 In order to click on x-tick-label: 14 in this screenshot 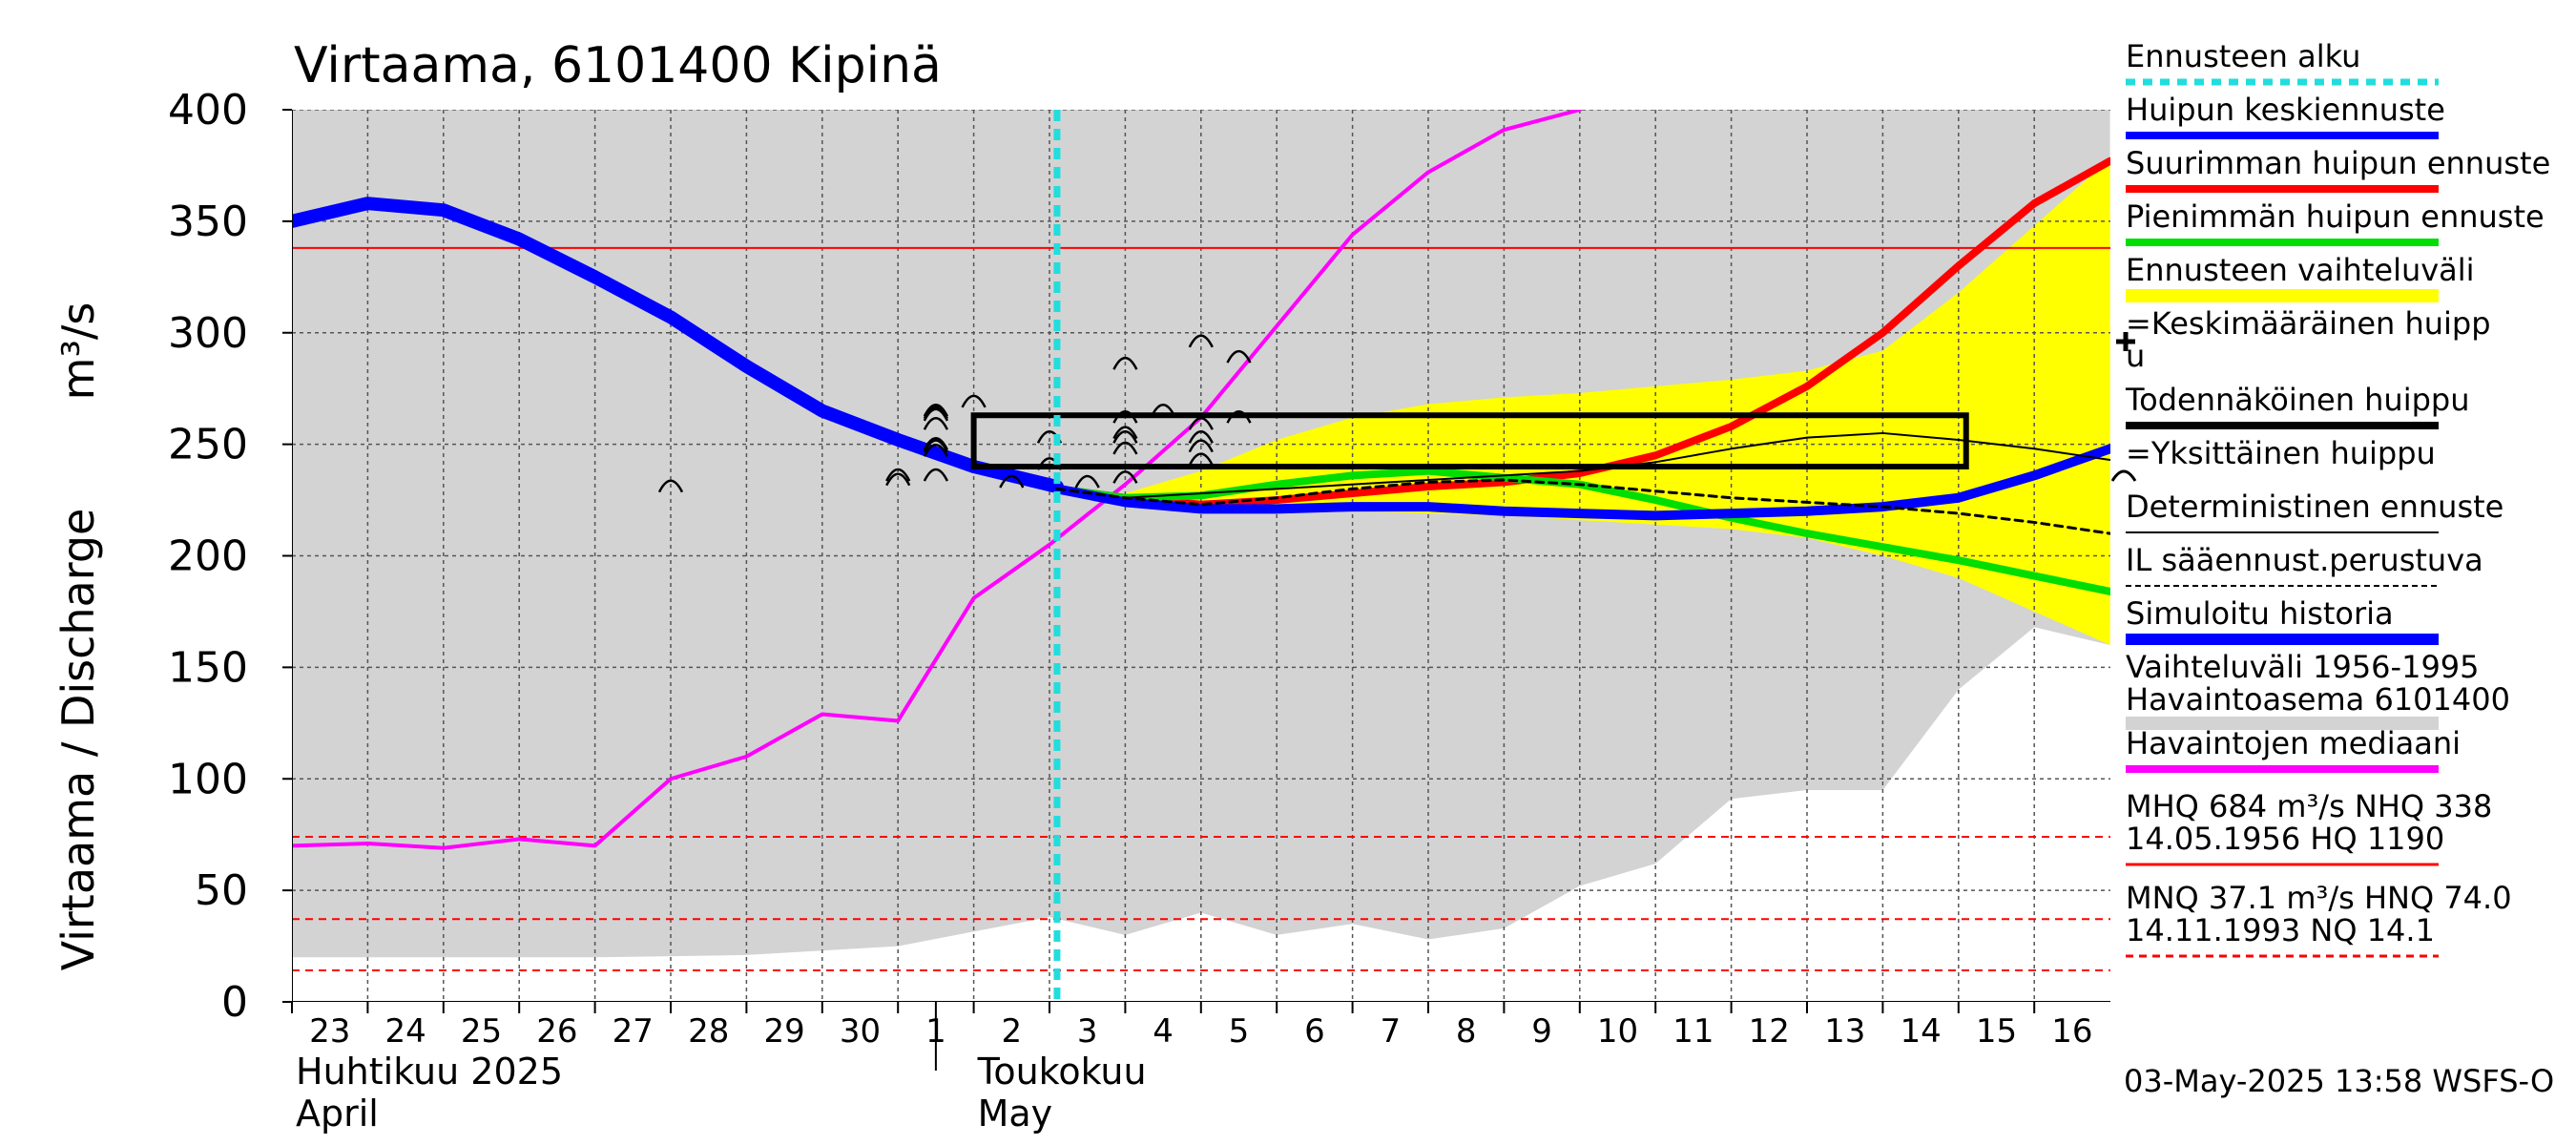, I will do `click(1920, 1031)`.